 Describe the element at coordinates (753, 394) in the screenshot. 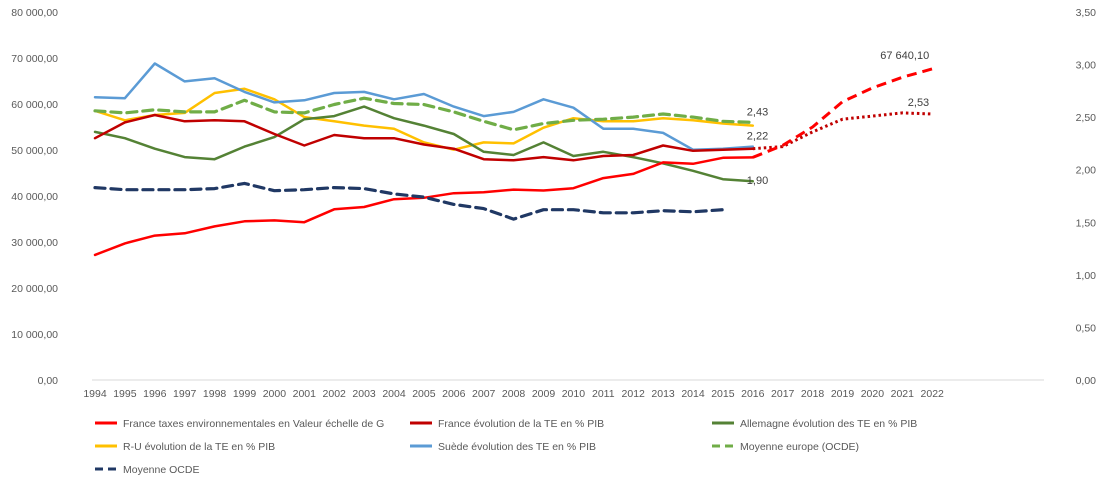

I see `x-tick-label: 2016` at that location.